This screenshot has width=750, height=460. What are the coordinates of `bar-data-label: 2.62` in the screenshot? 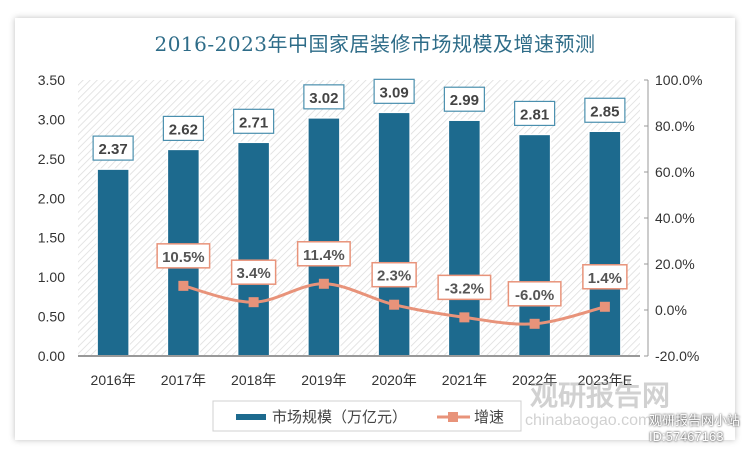 It's located at (183, 129).